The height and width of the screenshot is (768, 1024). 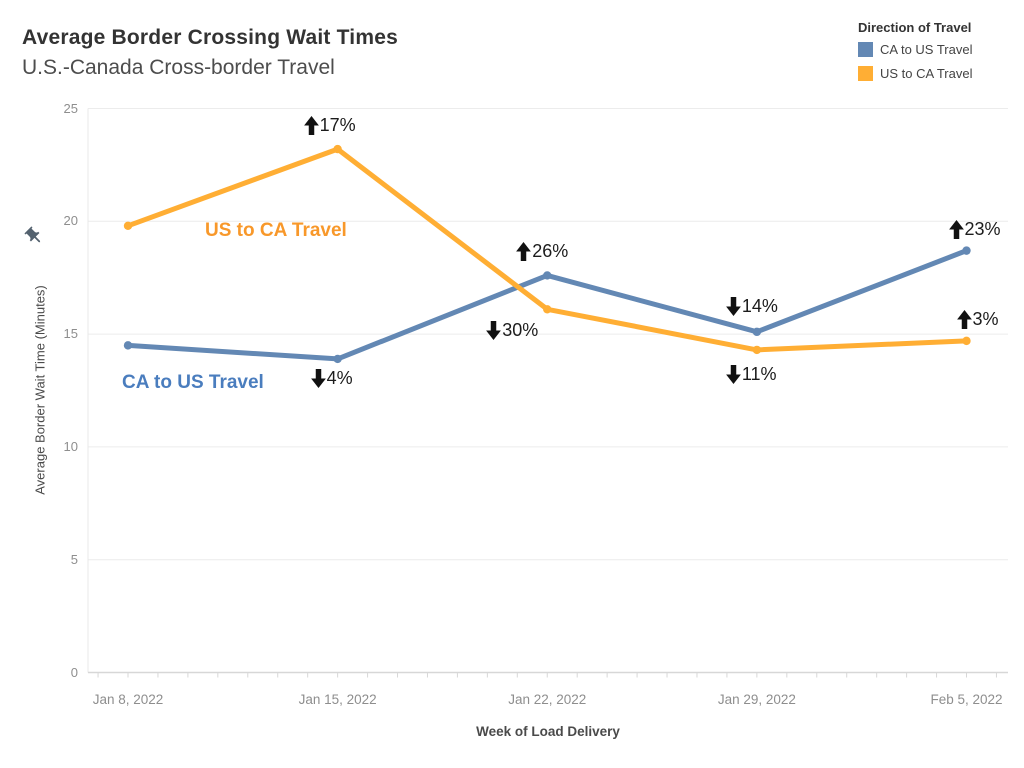 What do you see at coordinates (938, 61) in the screenshot?
I see `legend-items: CA to US Travel US to CA Travel` at bounding box center [938, 61].